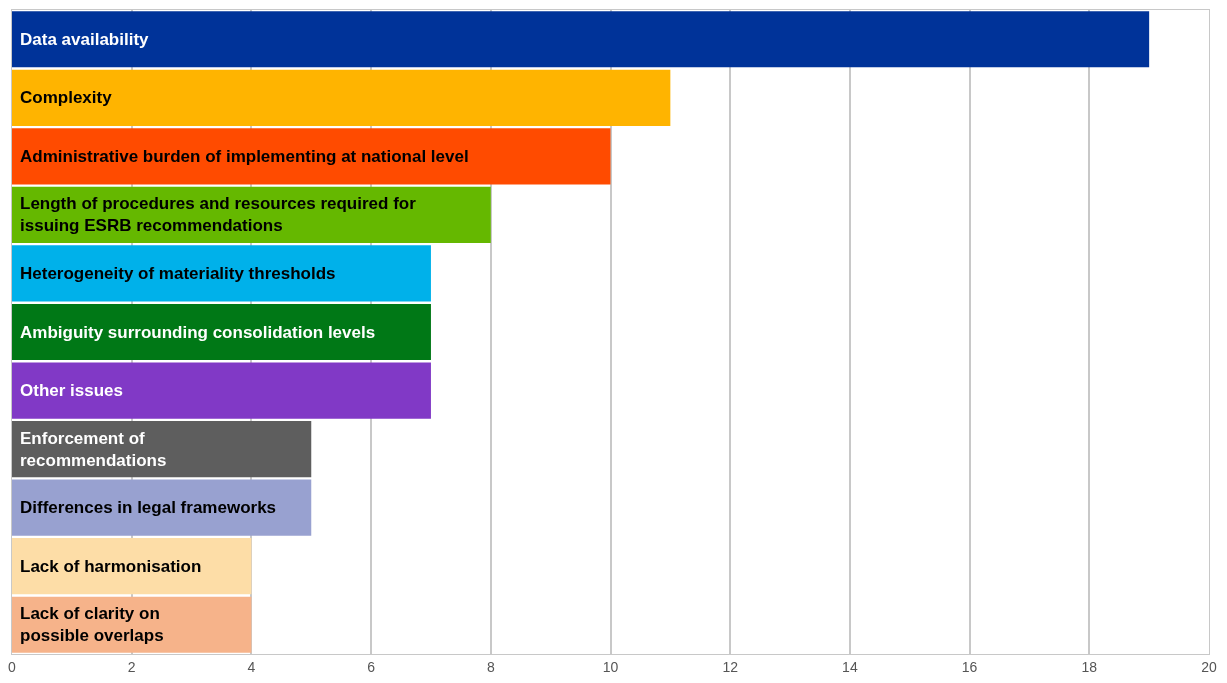 The width and height of the screenshot is (1227, 683). What do you see at coordinates (1089, 666) in the screenshot?
I see `x-tick-label: 18` at bounding box center [1089, 666].